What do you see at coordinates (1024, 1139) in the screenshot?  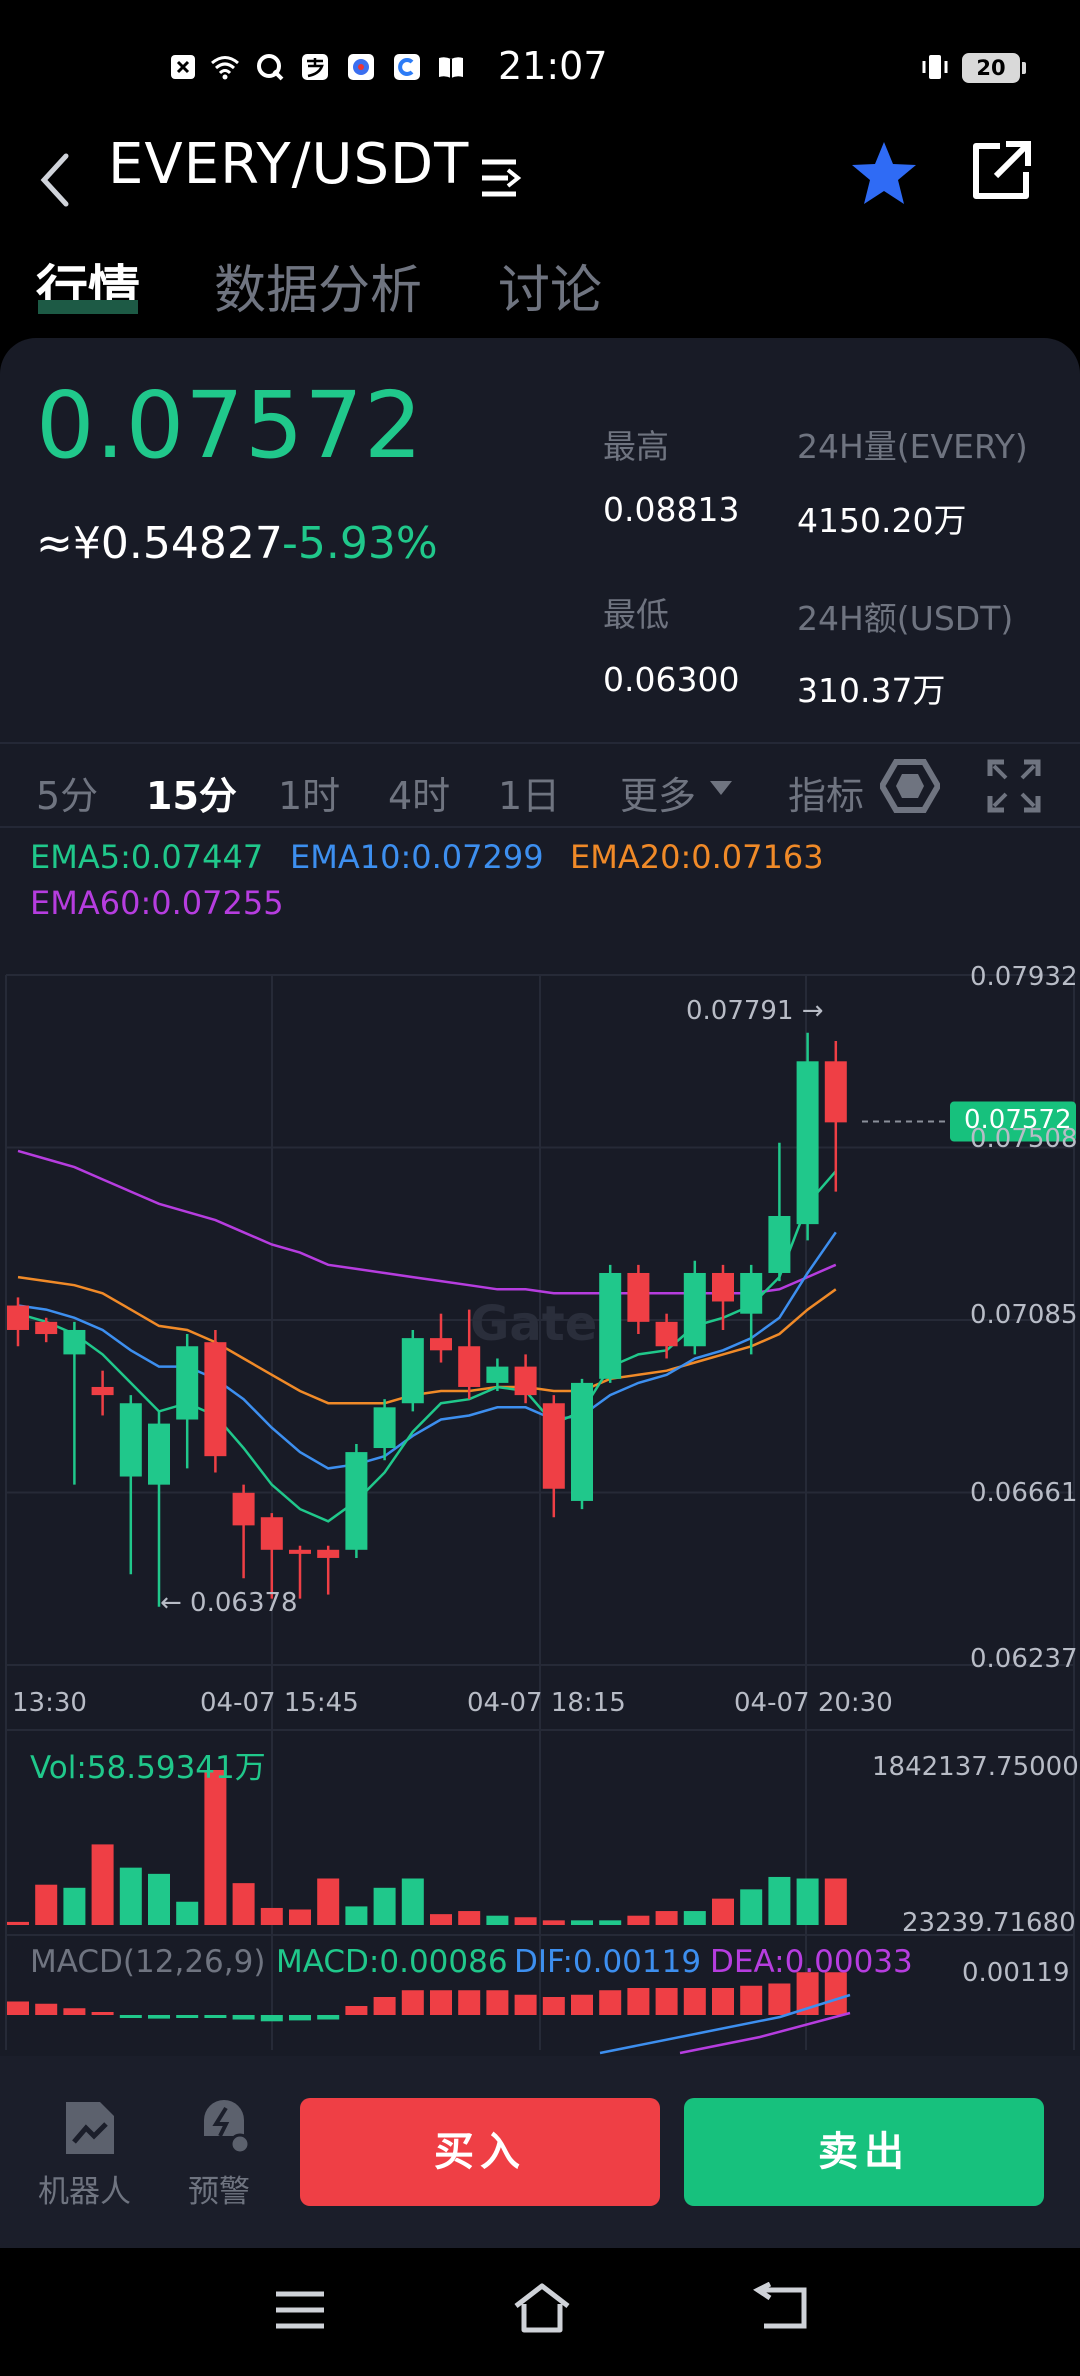 I see `y-axis-label: 0.07508` at bounding box center [1024, 1139].